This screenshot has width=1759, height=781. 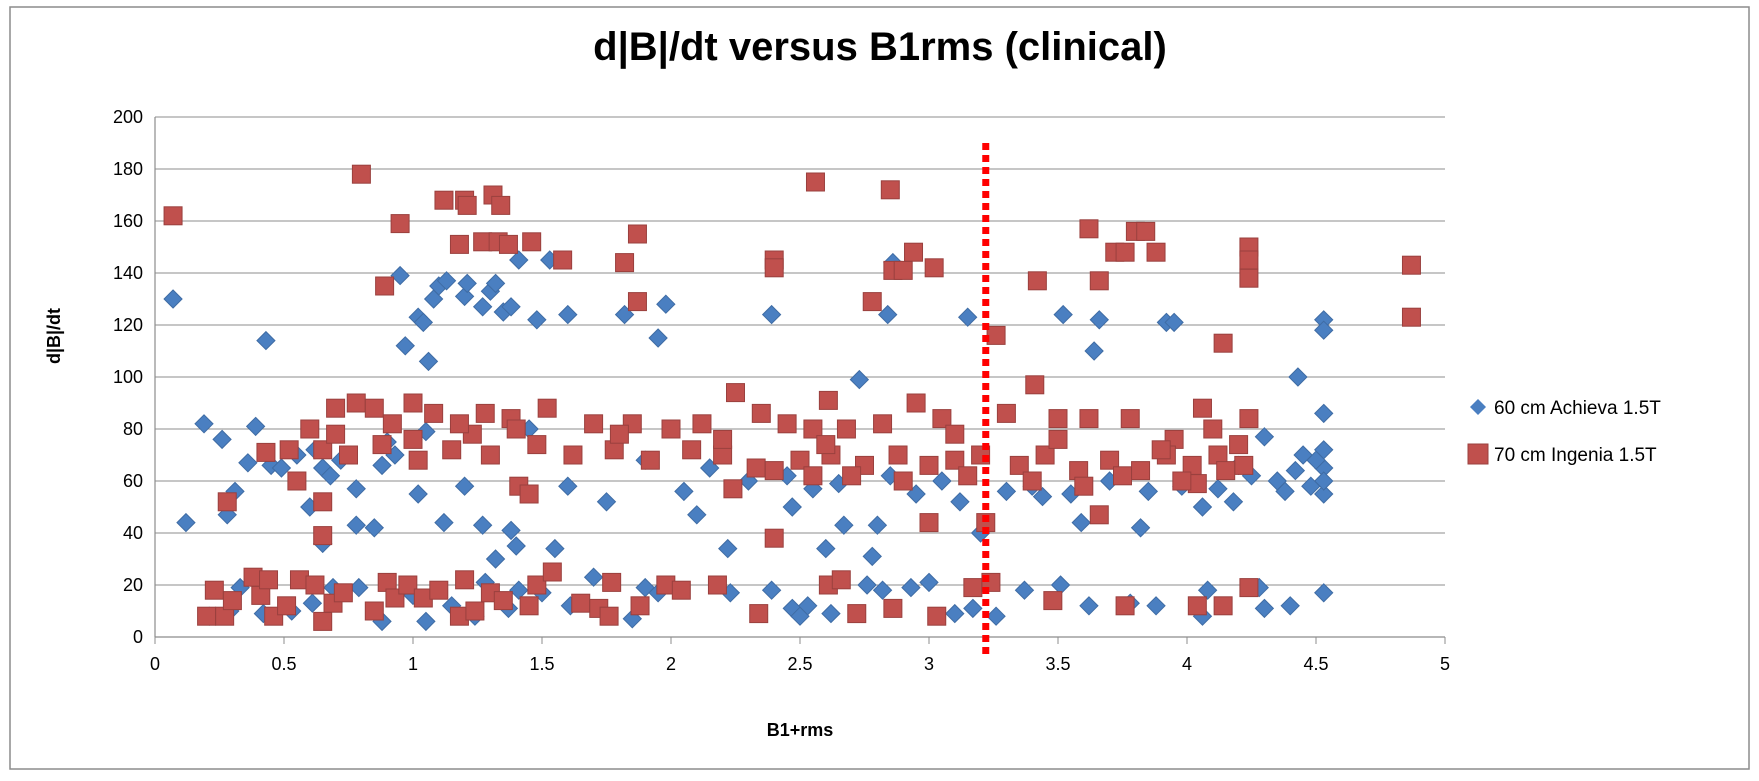 What do you see at coordinates (54, 336) in the screenshot?
I see `y-axis-label: d|B|/dt` at bounding box center [54, 336].